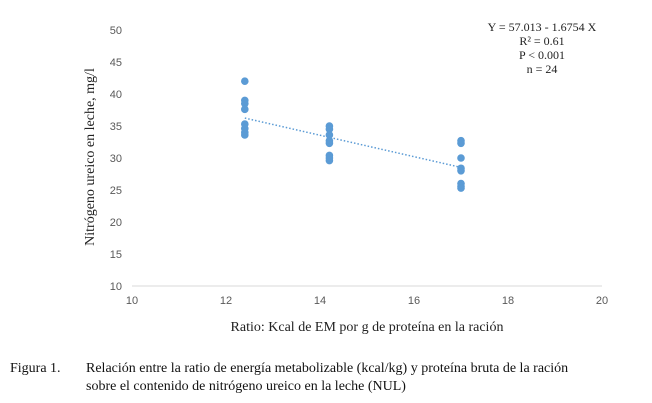 This screenshot has height=403, width=652. I want to click on y-tick-label: 20, so click(116, 223).